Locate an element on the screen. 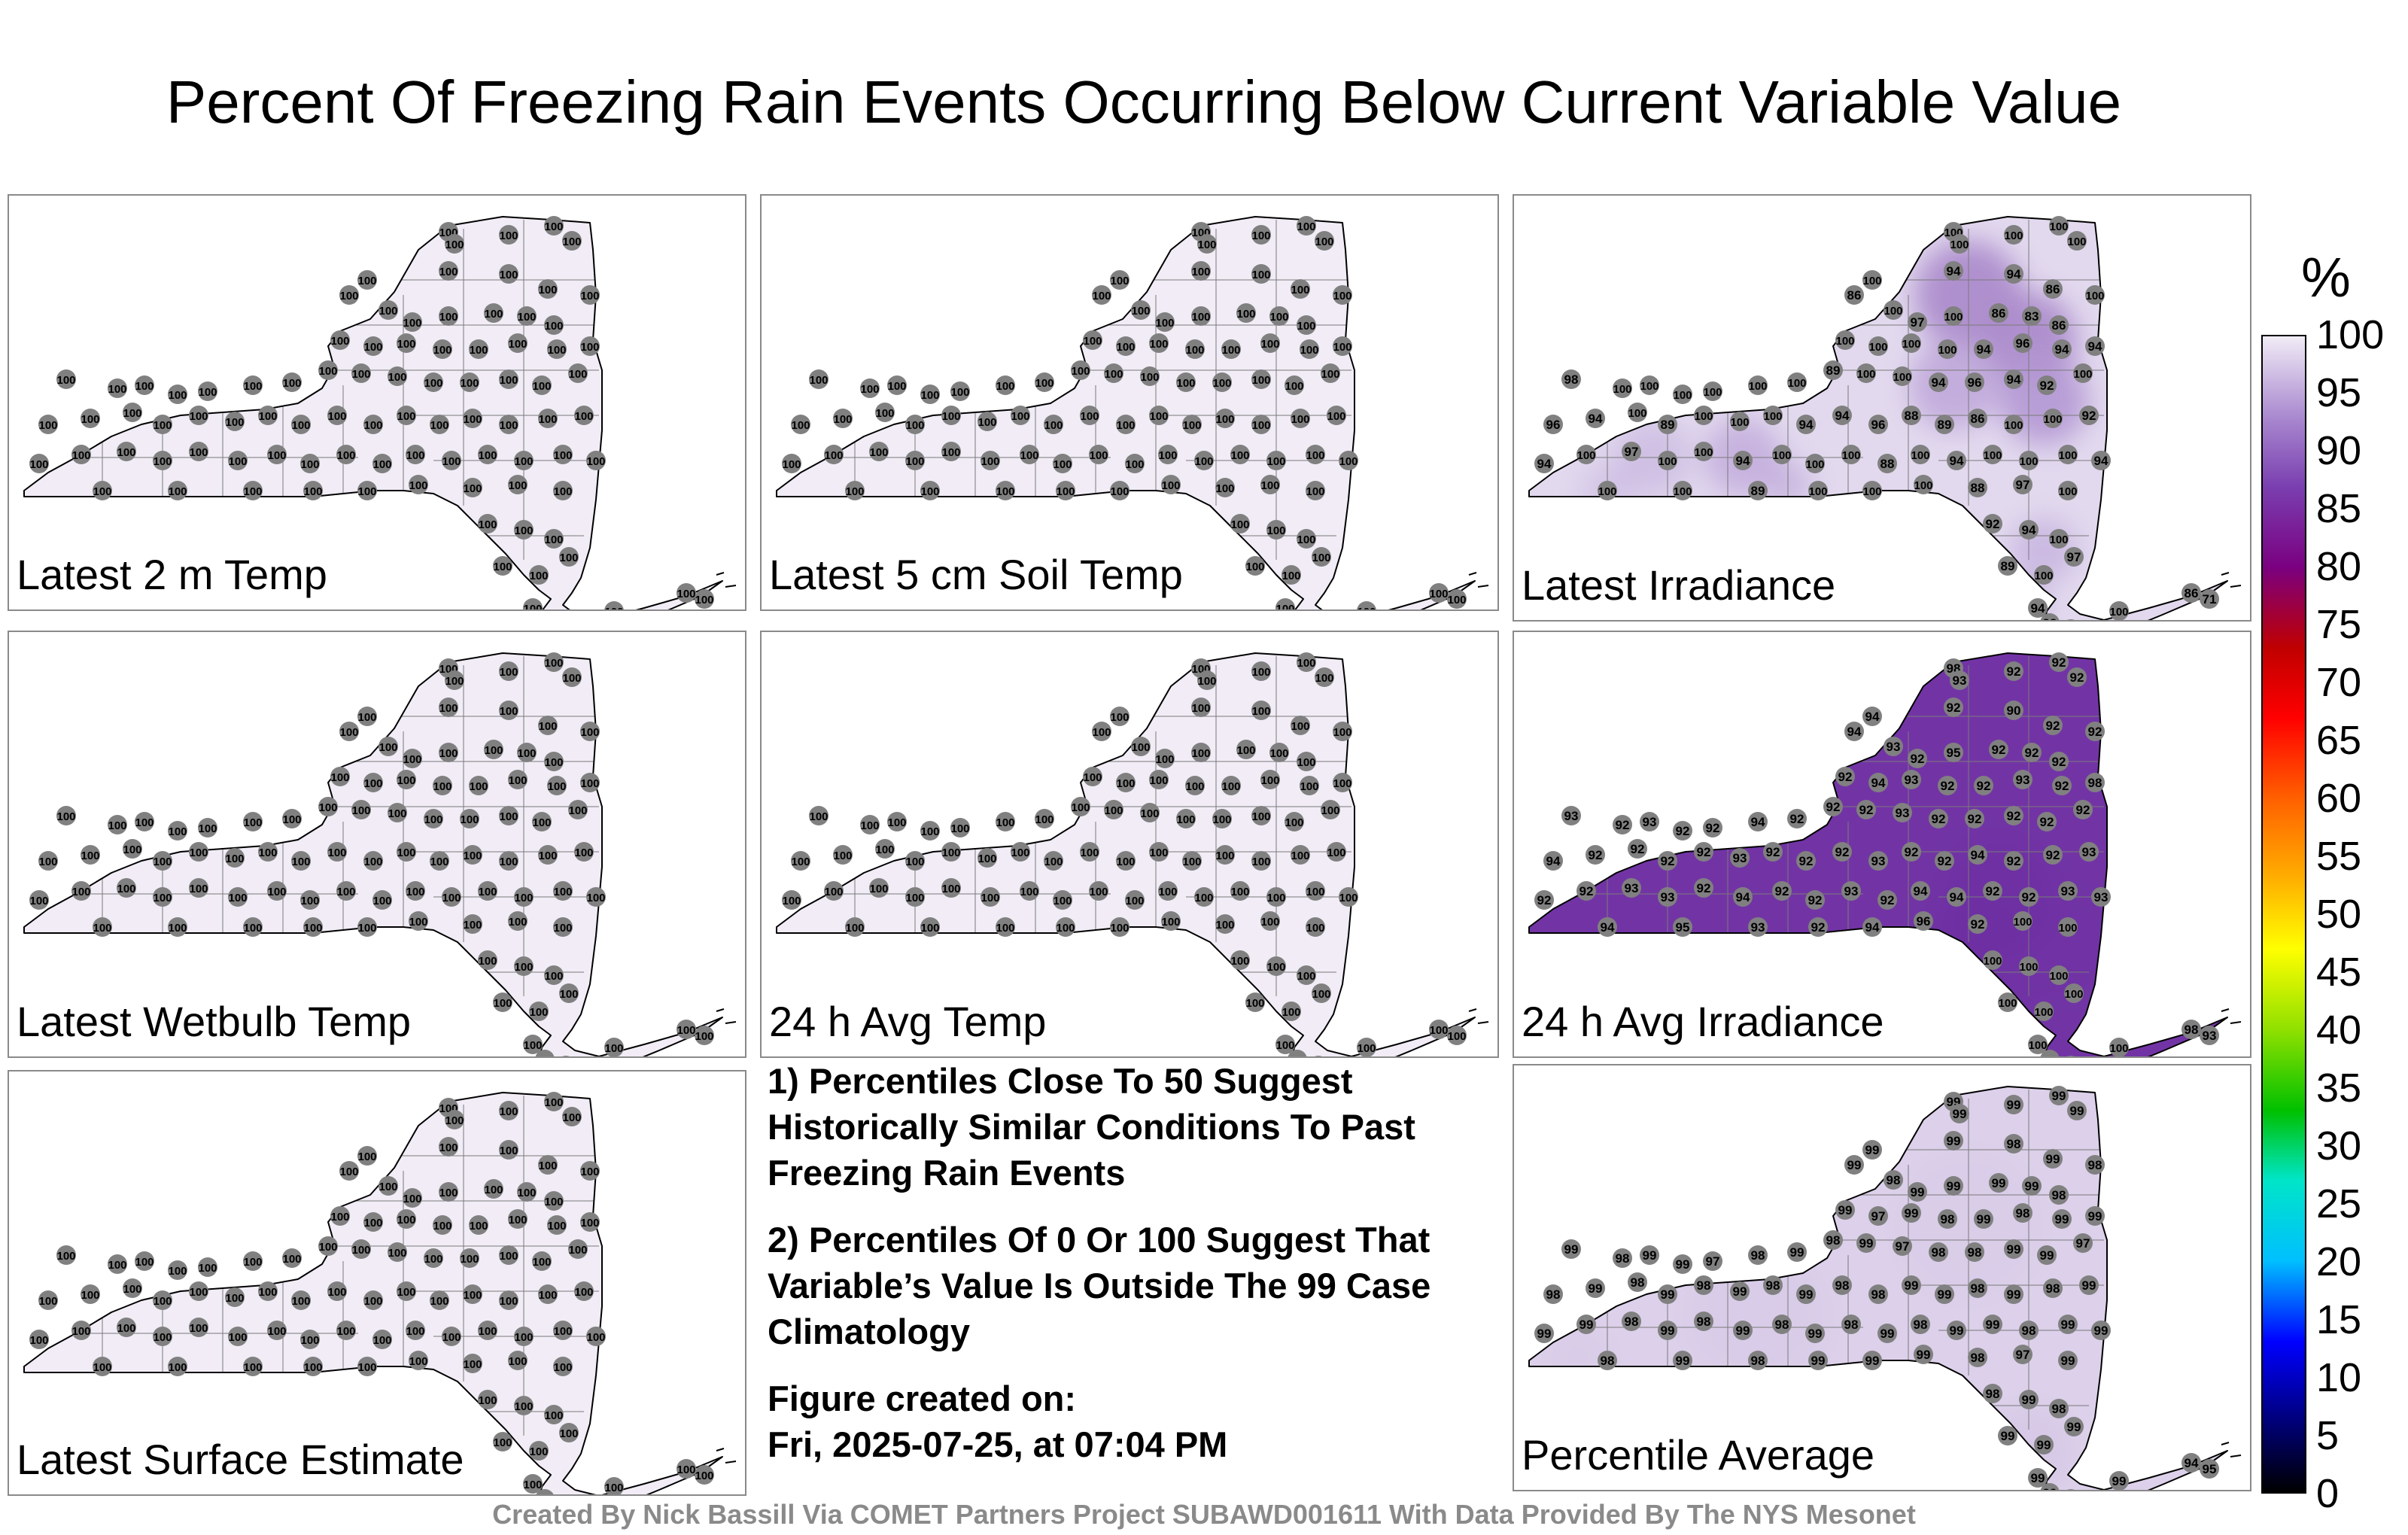 Image resolution: width=2408 pixels, height=1535 pixels. state-outline is located at coordinates (1878, 418).